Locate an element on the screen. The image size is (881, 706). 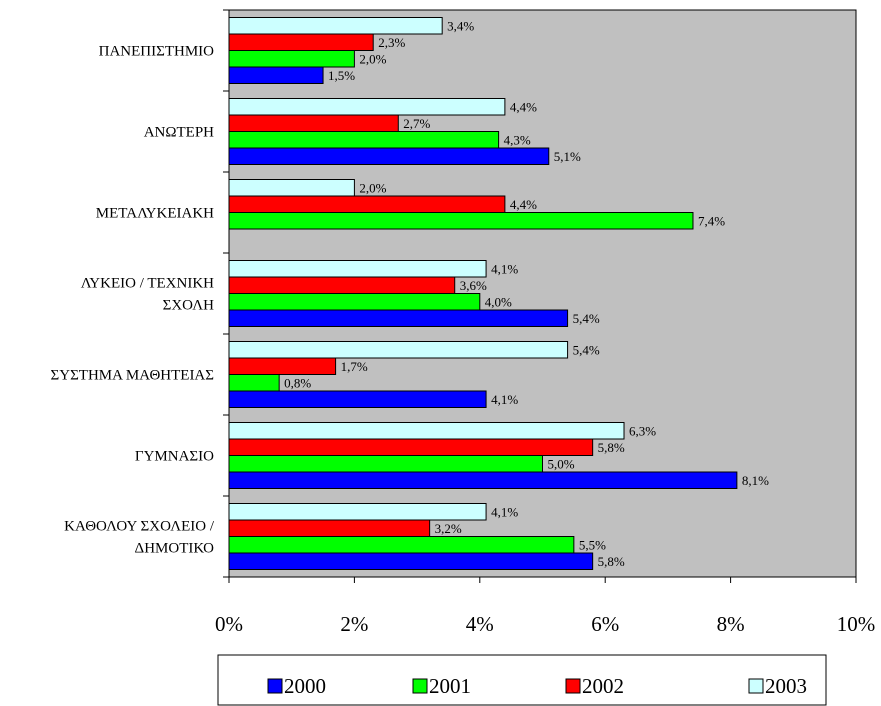
category-label: ΚΑΘΟΛΟΥ ΣΧΟΛΕΙΟ / is located at coordinates (139, 527).